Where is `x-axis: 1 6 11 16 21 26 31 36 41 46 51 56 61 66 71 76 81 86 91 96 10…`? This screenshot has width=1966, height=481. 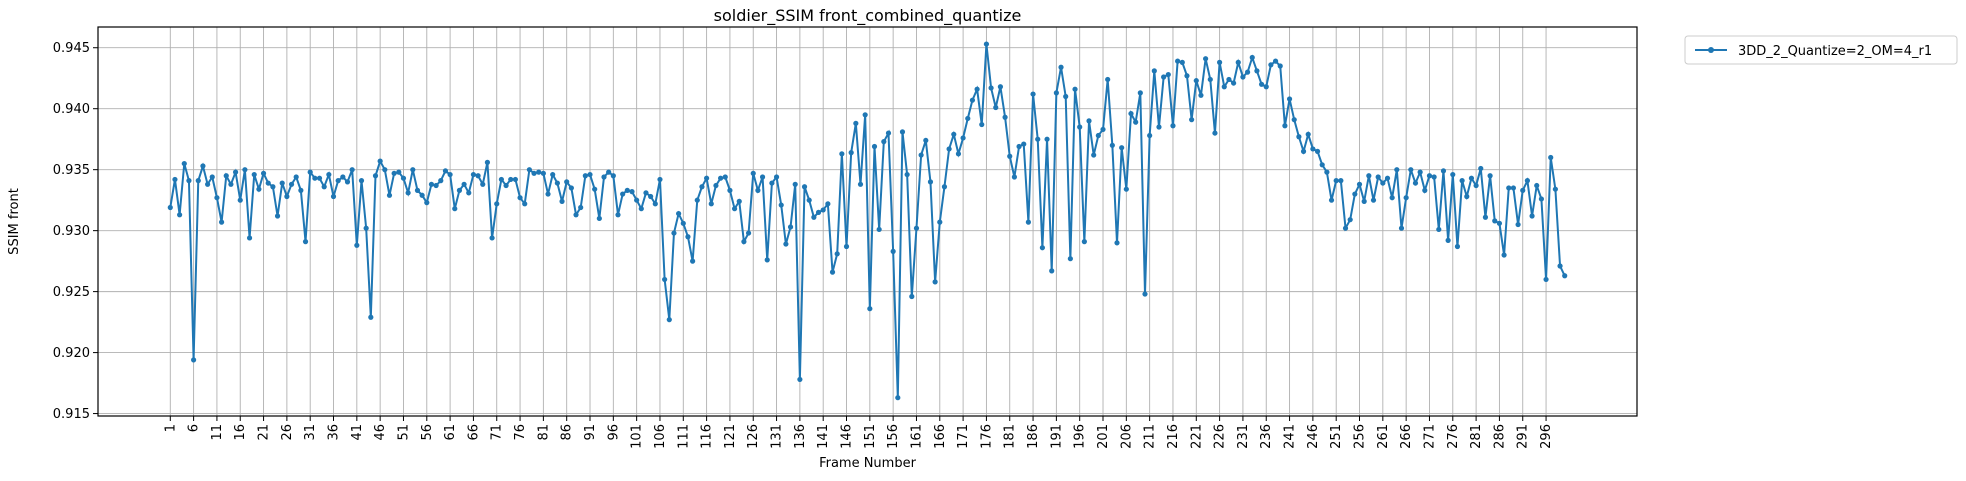
x-axis: 1 6 11 16 21 26 31 36 41 46 51 56 61 66 71 76 81 86 91 96 10… is located at coordinates (858, 432).